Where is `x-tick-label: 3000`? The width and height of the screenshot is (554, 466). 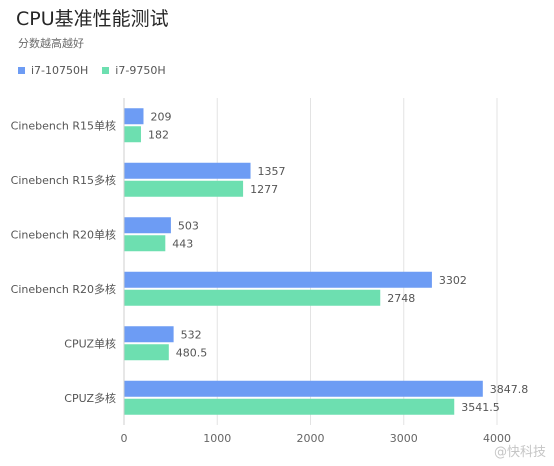
x-tick-label: 3000 is located at coordinates (404, 438).